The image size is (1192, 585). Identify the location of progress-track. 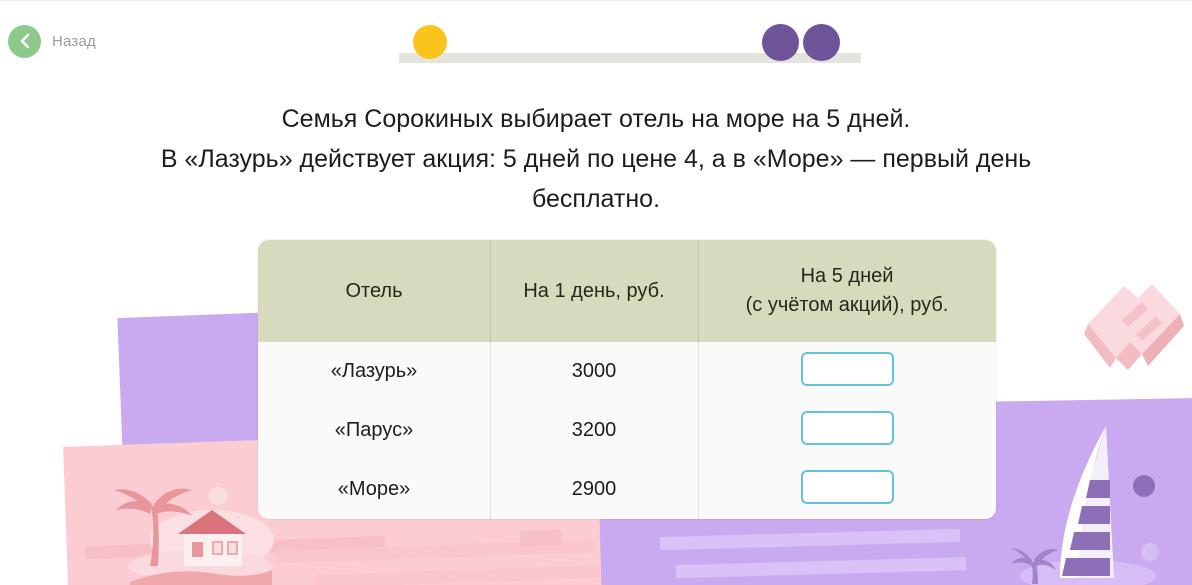
(630, 58).